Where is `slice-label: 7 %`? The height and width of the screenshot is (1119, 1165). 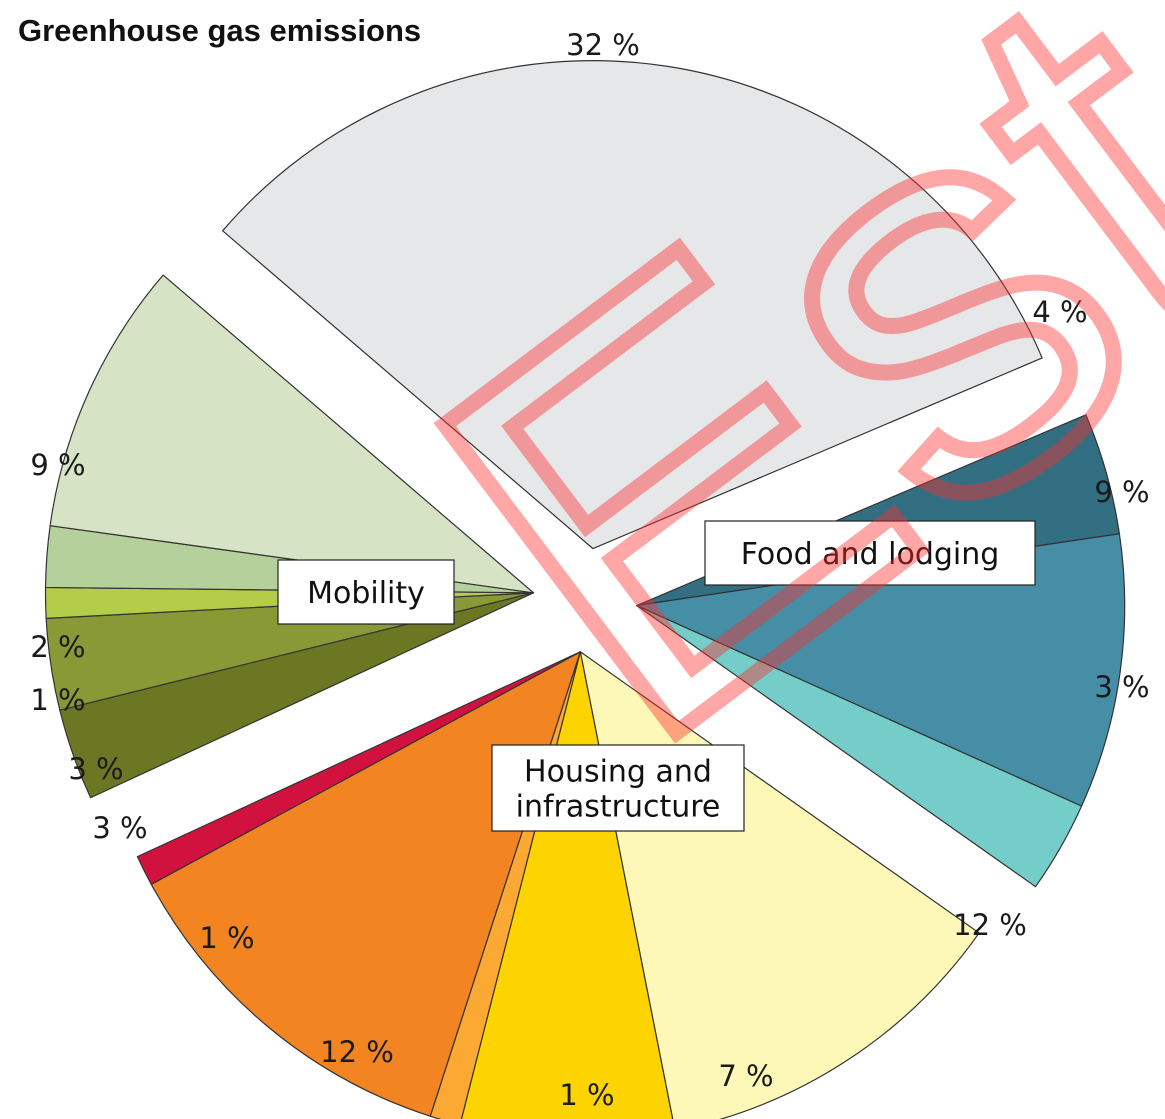 slice-label: 7 % is located at coordinates (745, 1076).